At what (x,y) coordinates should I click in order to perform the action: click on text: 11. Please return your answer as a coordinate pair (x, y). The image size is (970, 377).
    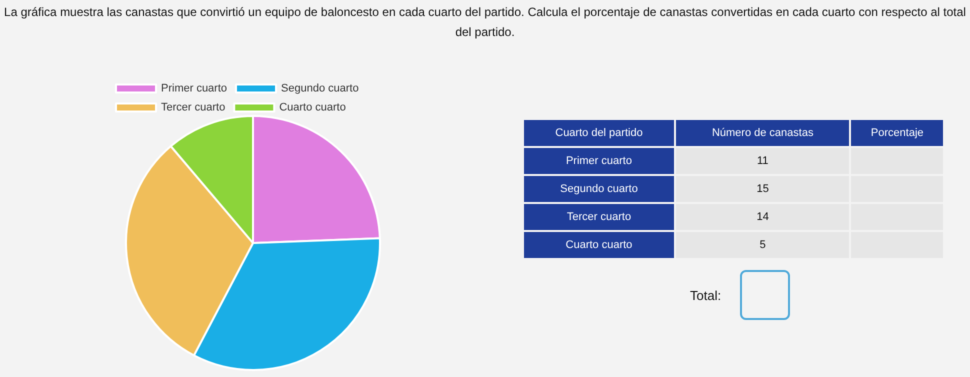
    Looking at the image, I should click on (763, 161).